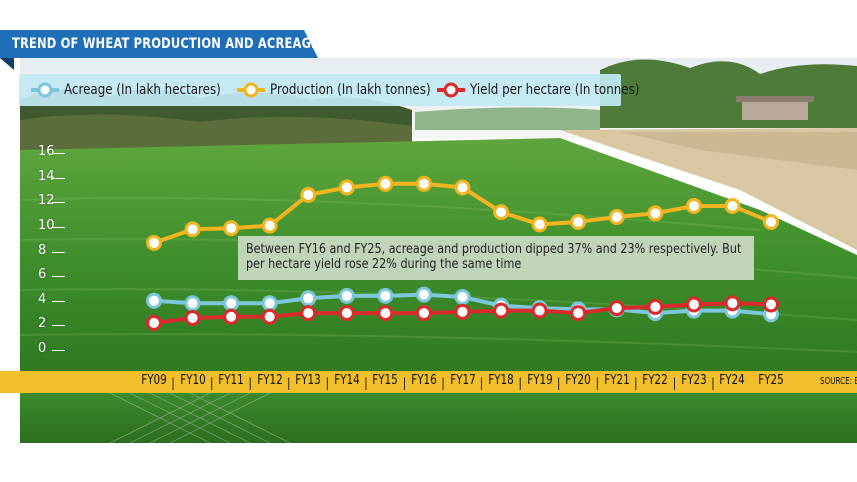 The image size is (857, 482). Describe the element at coordinates (308, 380) in the screenshot. I see `x-tick-label: FY13` at that location.